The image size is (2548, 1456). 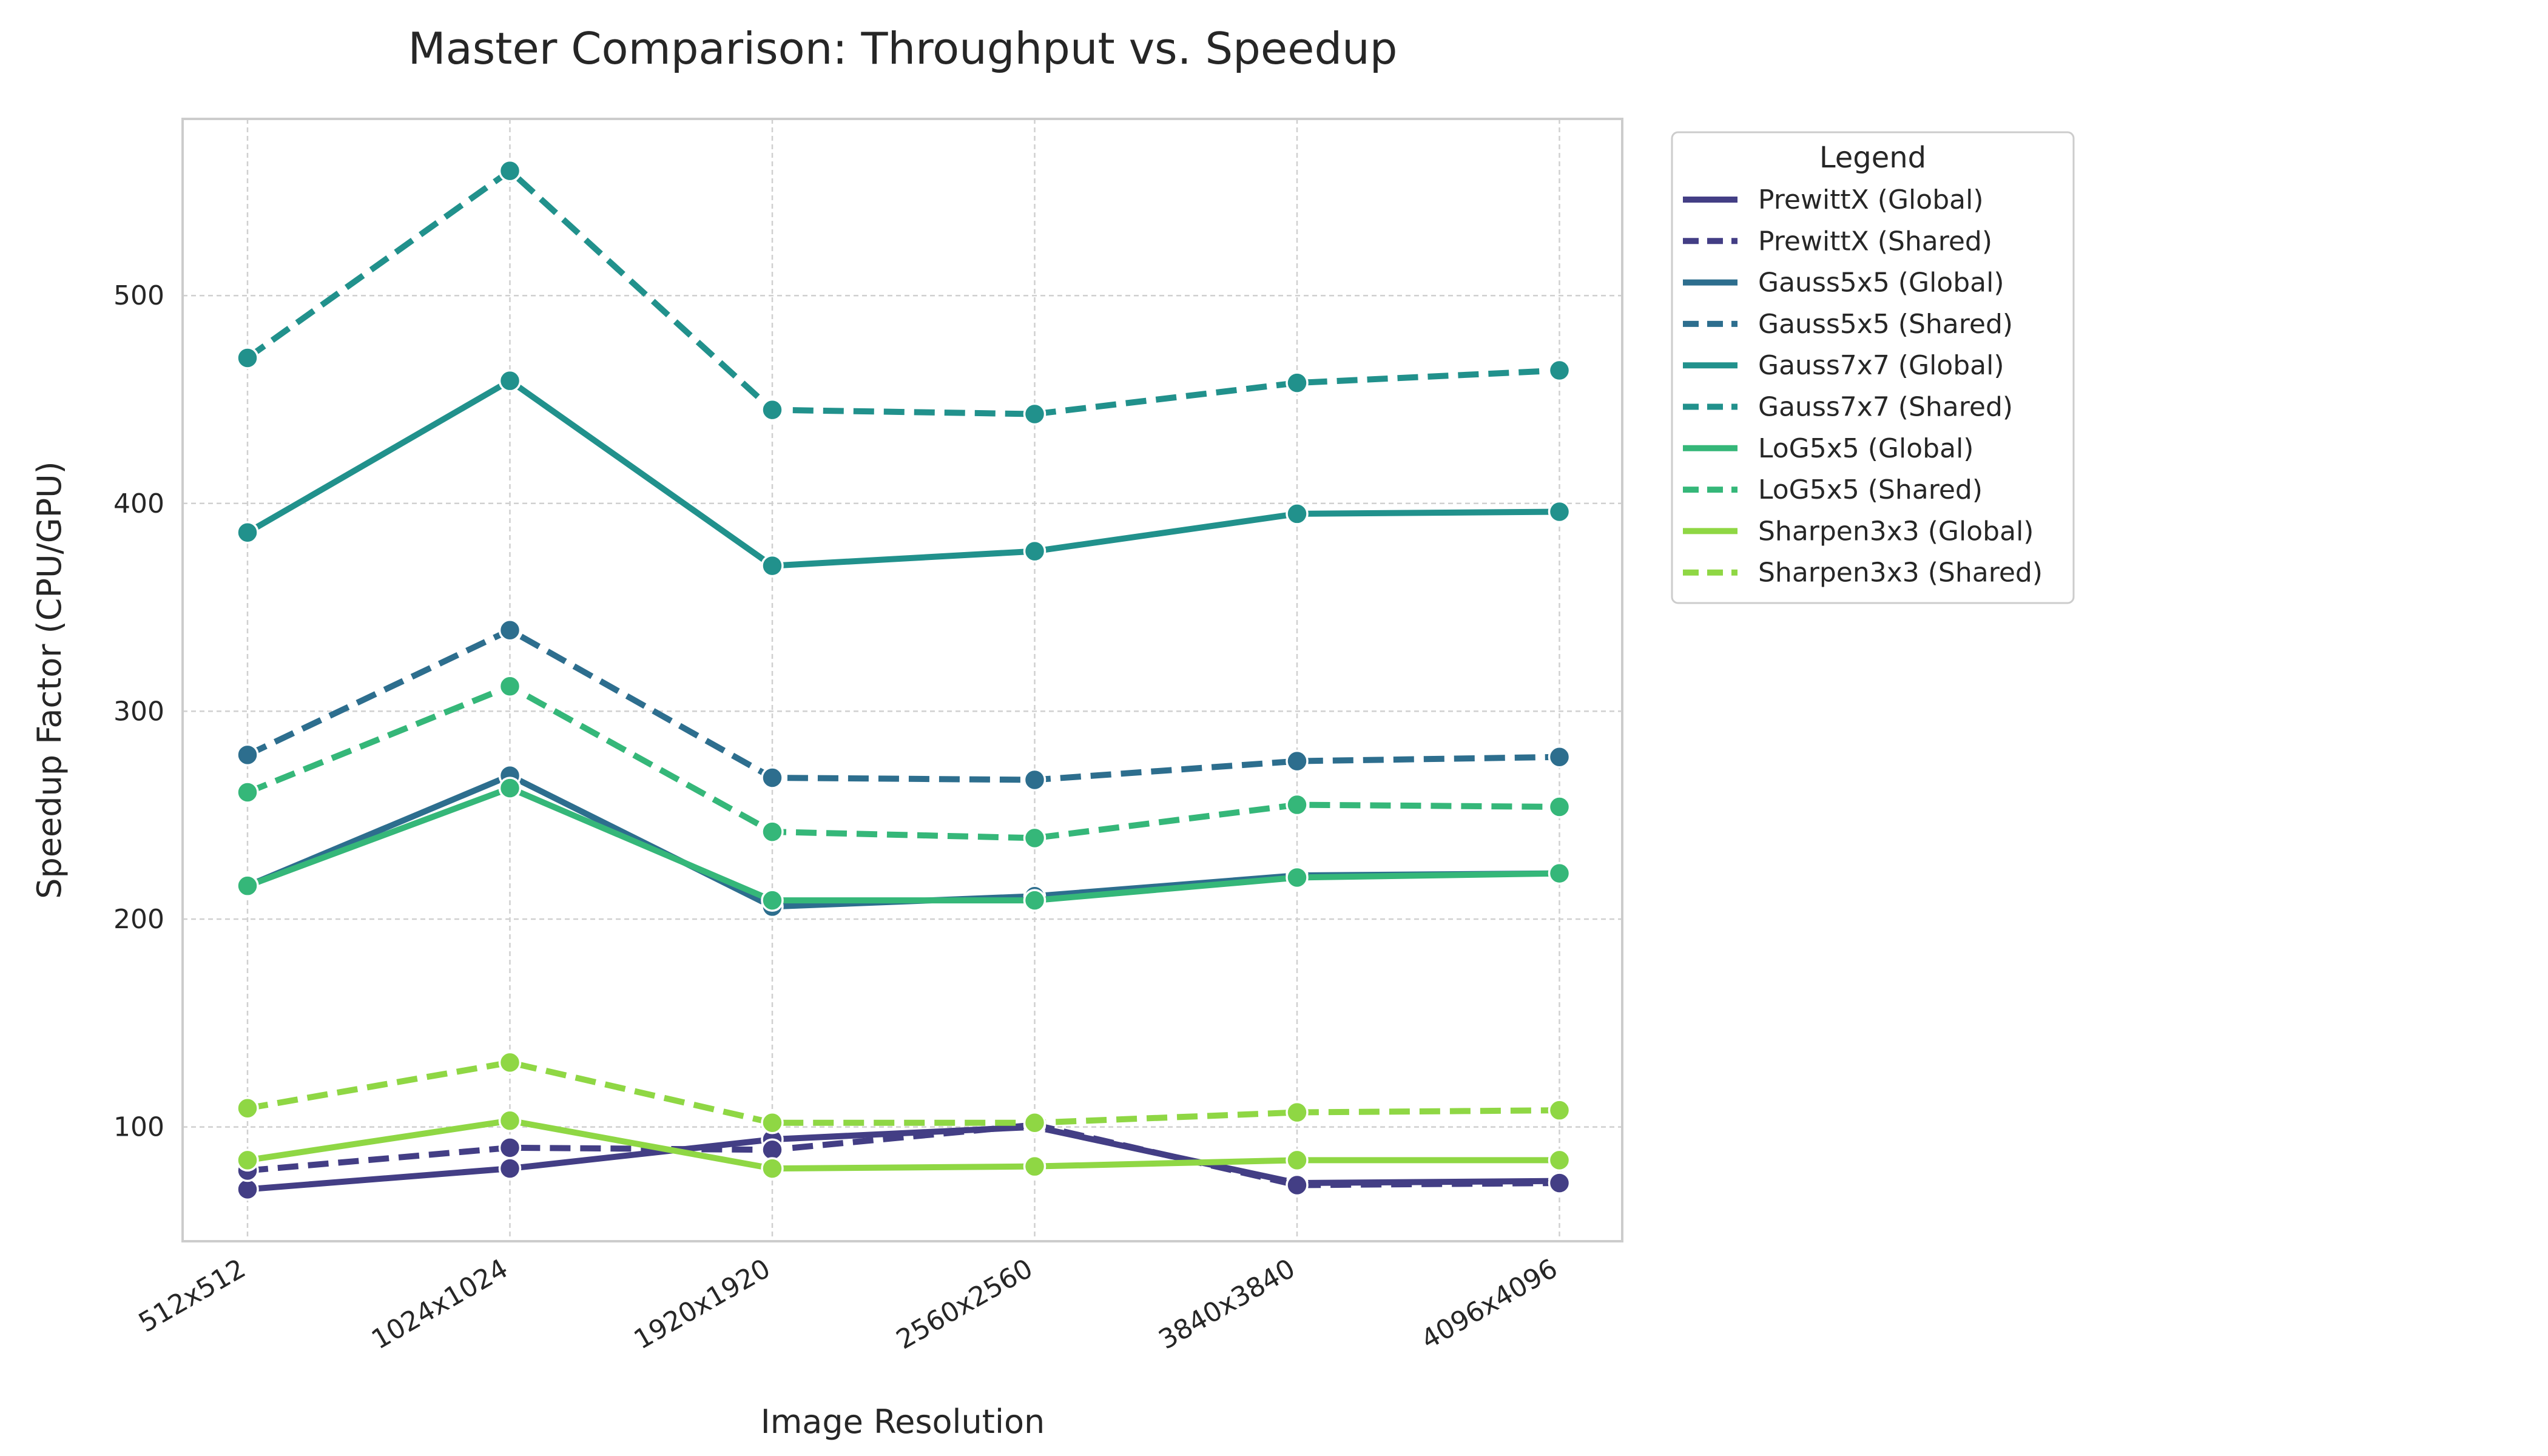 I want to click on y-tick-label: 100, so click(x=138, y=1127).